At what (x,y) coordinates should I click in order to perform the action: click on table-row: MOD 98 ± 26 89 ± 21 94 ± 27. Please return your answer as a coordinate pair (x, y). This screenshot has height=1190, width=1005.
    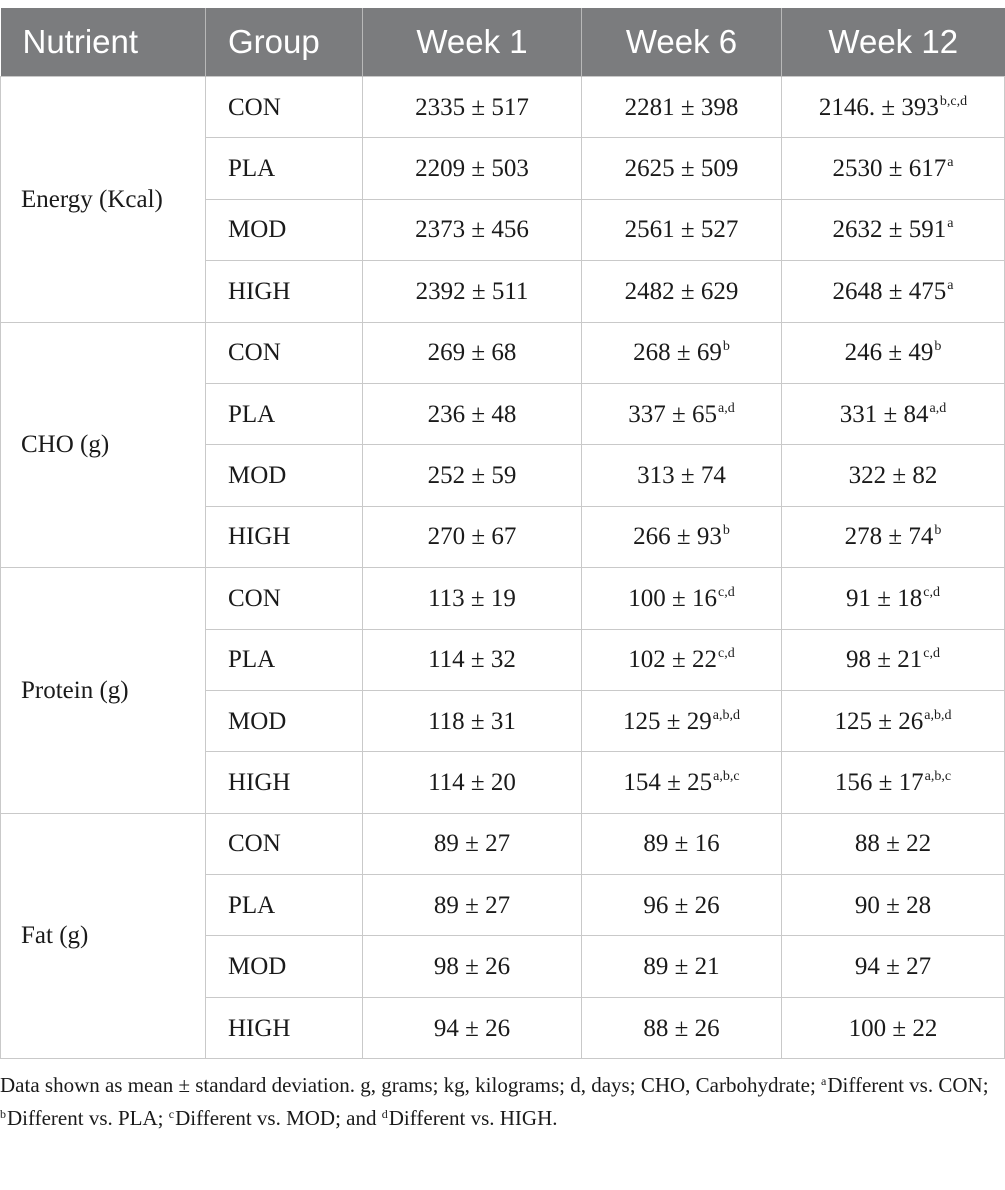
    Looking at the image, I should click on (503, 966).